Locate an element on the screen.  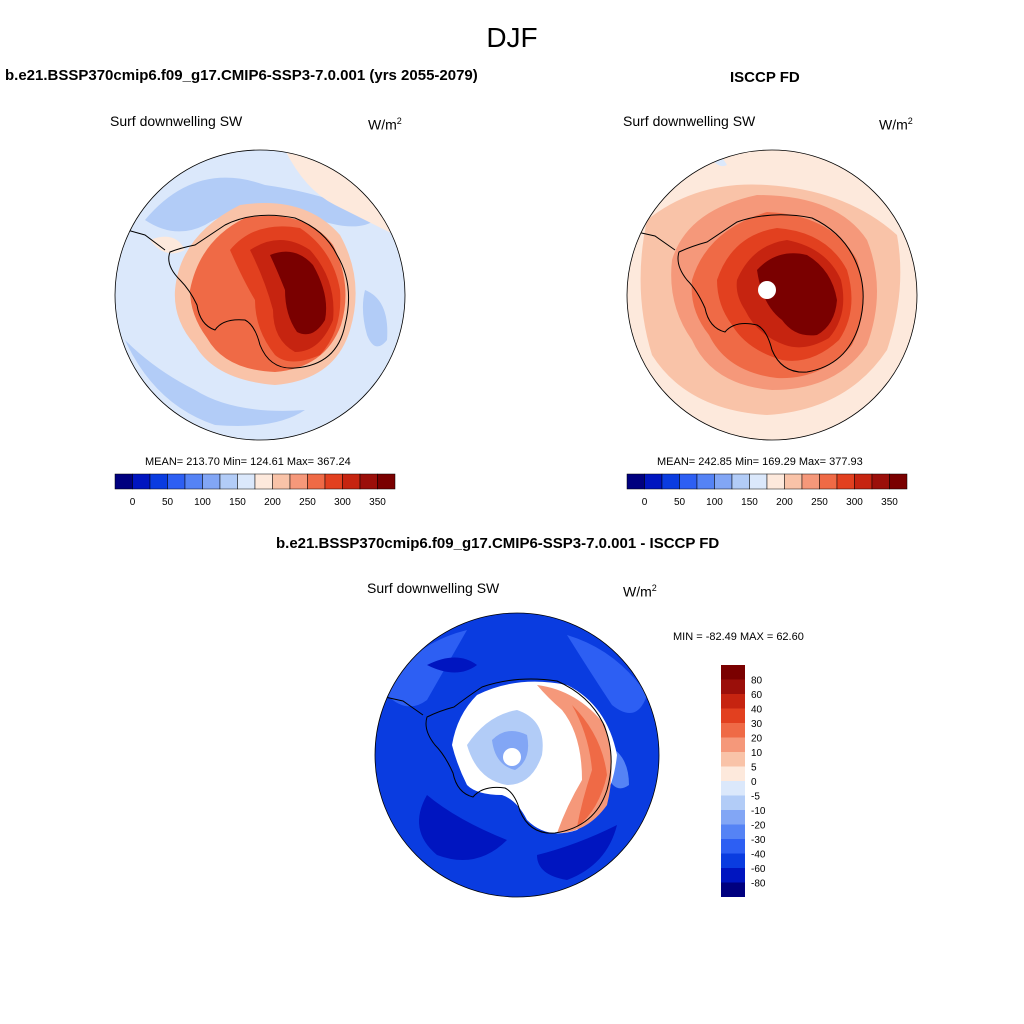
model-colorbar: 0 50 100 150 200 250 300 350 is located at coordinates (255, 490).